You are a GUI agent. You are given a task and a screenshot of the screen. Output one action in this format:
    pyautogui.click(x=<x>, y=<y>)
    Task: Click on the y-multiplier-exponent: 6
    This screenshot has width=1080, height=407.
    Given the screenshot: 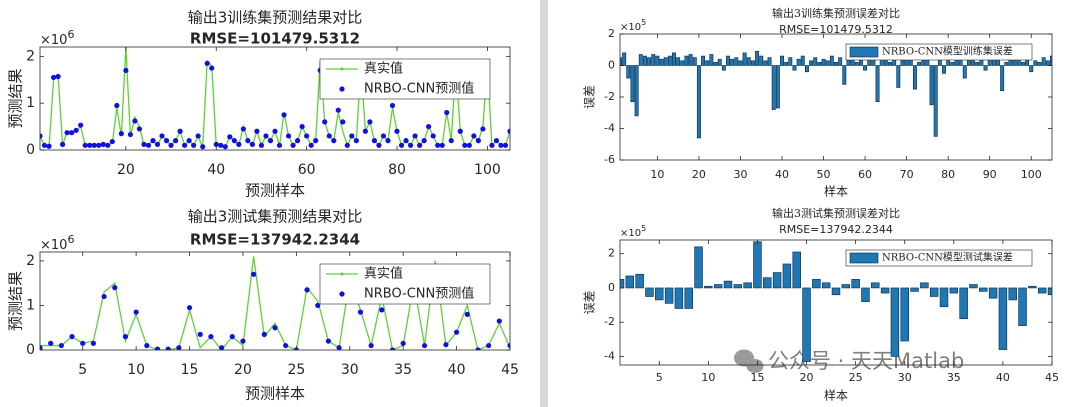 What is the action you would take?
    pyautogui.click(x=70, y=34)
    